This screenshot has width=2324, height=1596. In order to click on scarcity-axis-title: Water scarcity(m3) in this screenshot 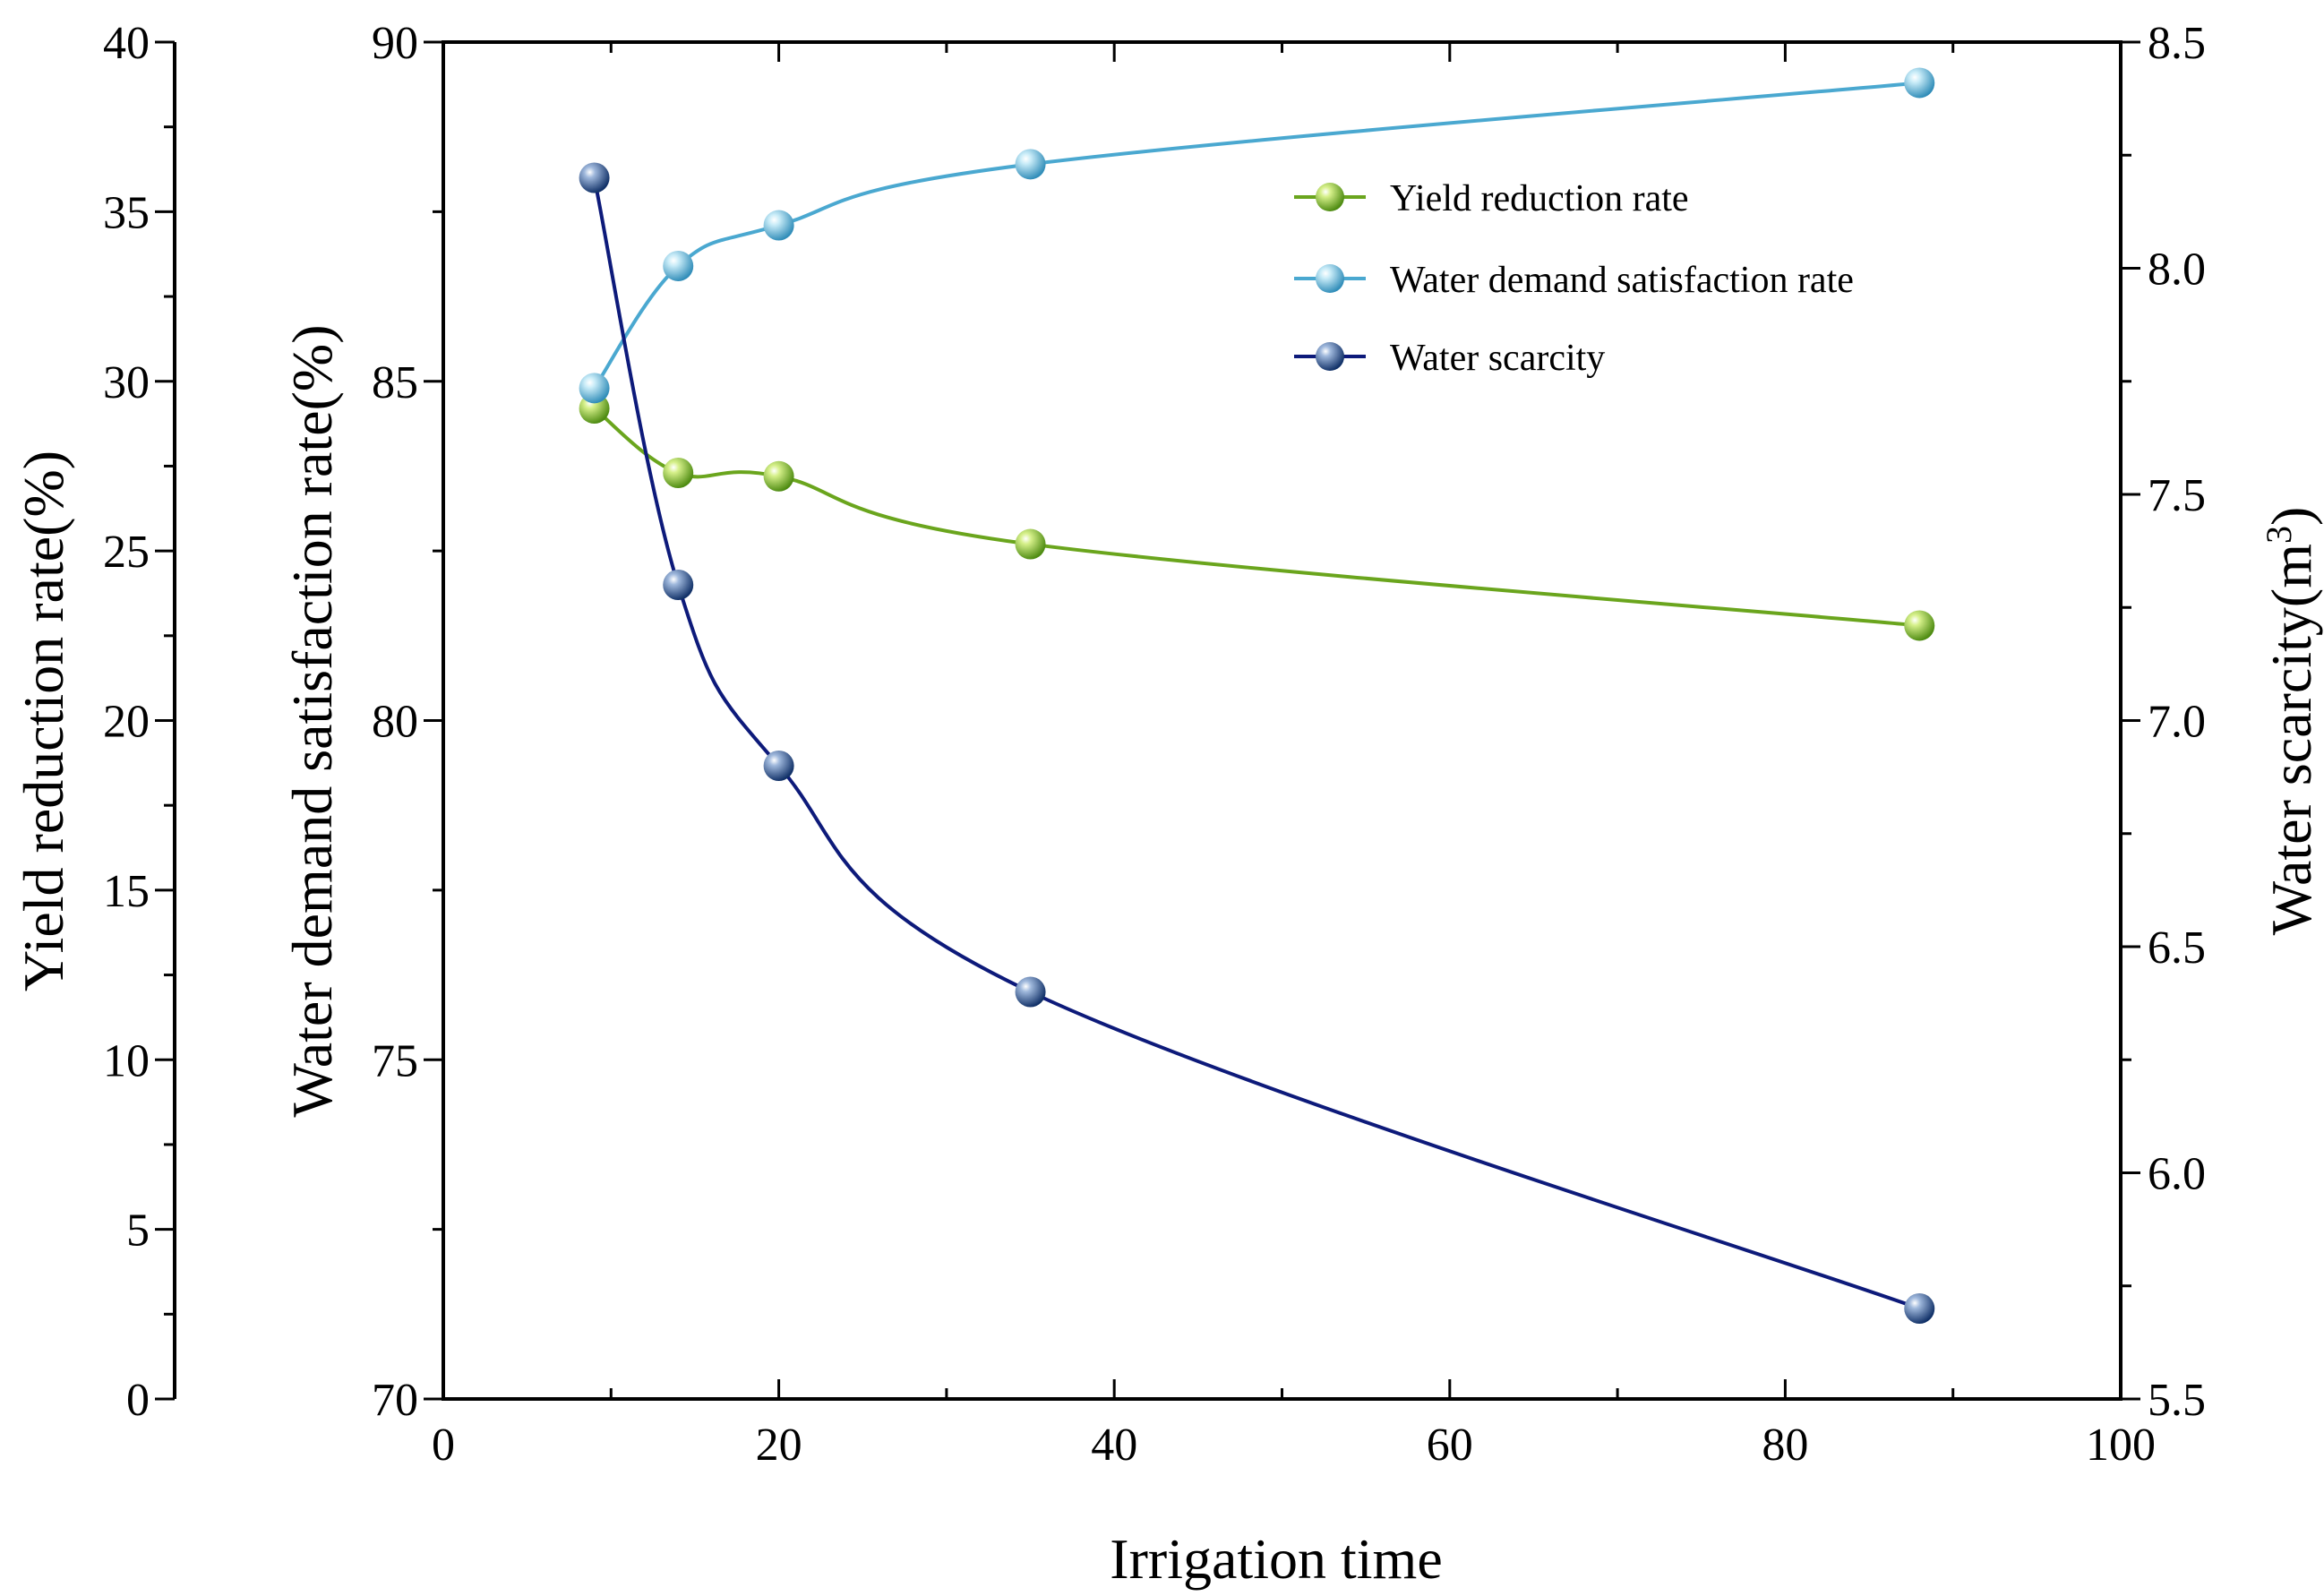, I will do `click(2291, 721)`.